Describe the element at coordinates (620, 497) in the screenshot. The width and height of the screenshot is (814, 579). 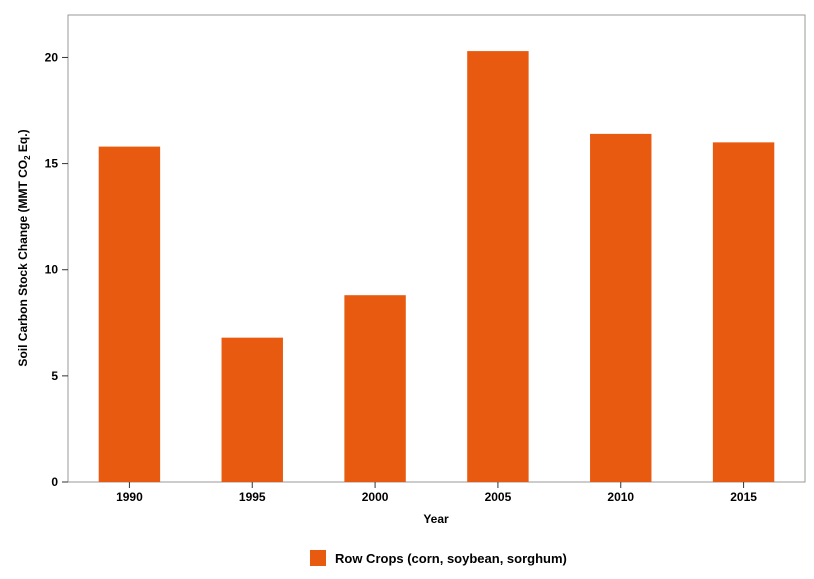
I see `x-tick-label: 2010` at that location.